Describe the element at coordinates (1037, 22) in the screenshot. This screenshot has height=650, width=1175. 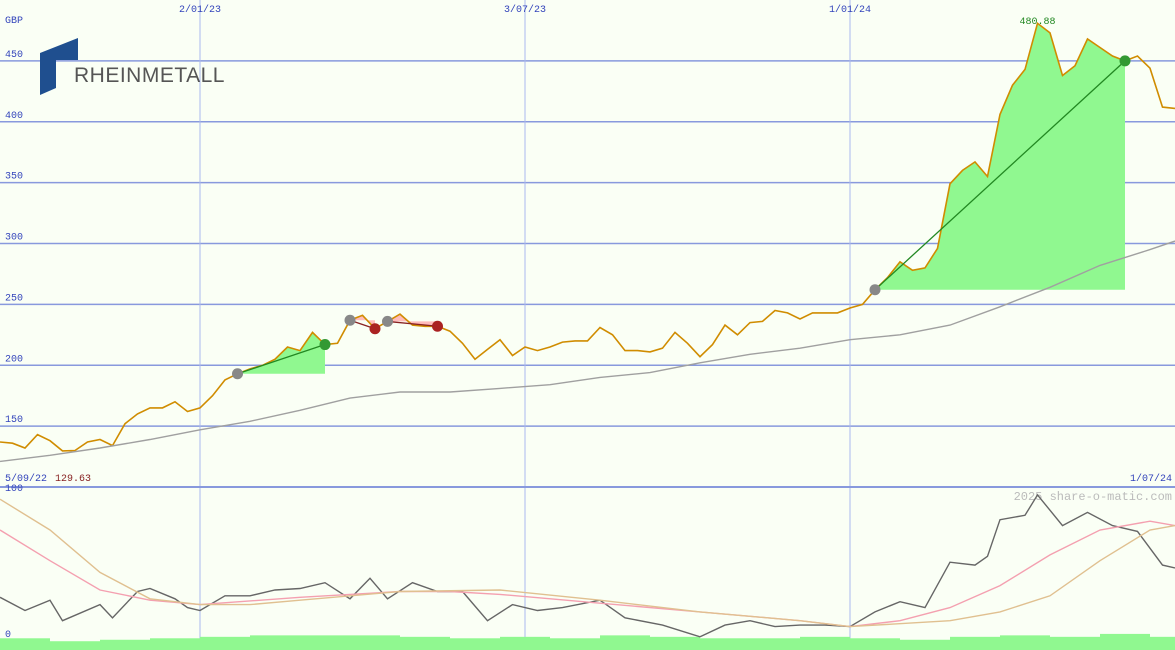
I see `max-label: 480.88` at that location.